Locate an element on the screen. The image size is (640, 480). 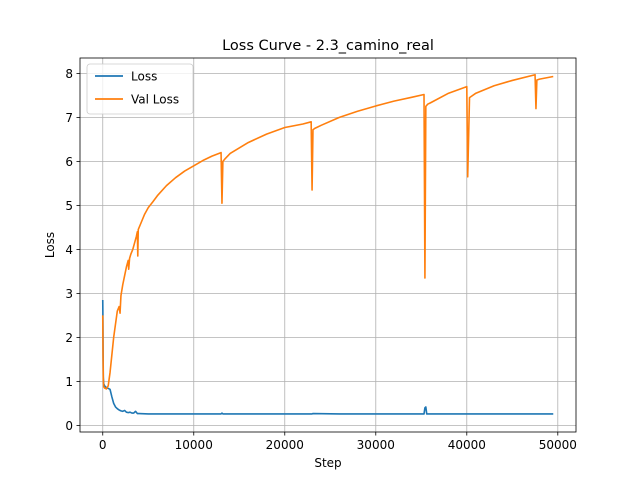
legend-label-val-loss: Val Loss is located at coordinates (155, 100).